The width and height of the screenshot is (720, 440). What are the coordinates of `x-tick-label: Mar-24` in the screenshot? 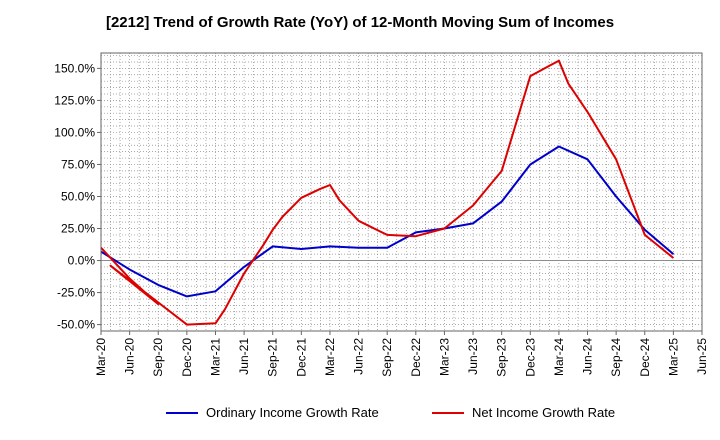 It's located at (559, 357).